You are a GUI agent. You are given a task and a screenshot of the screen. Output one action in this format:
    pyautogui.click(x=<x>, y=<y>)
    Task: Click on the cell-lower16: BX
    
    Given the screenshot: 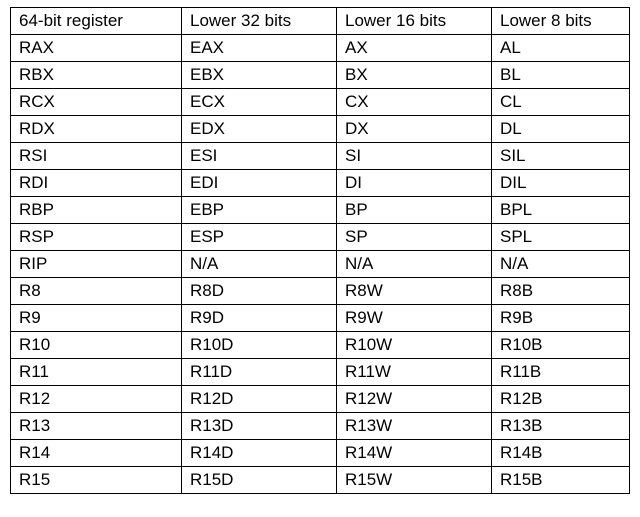 What is the action you would take?
    pyautogui.click(x=414, y=75)
    